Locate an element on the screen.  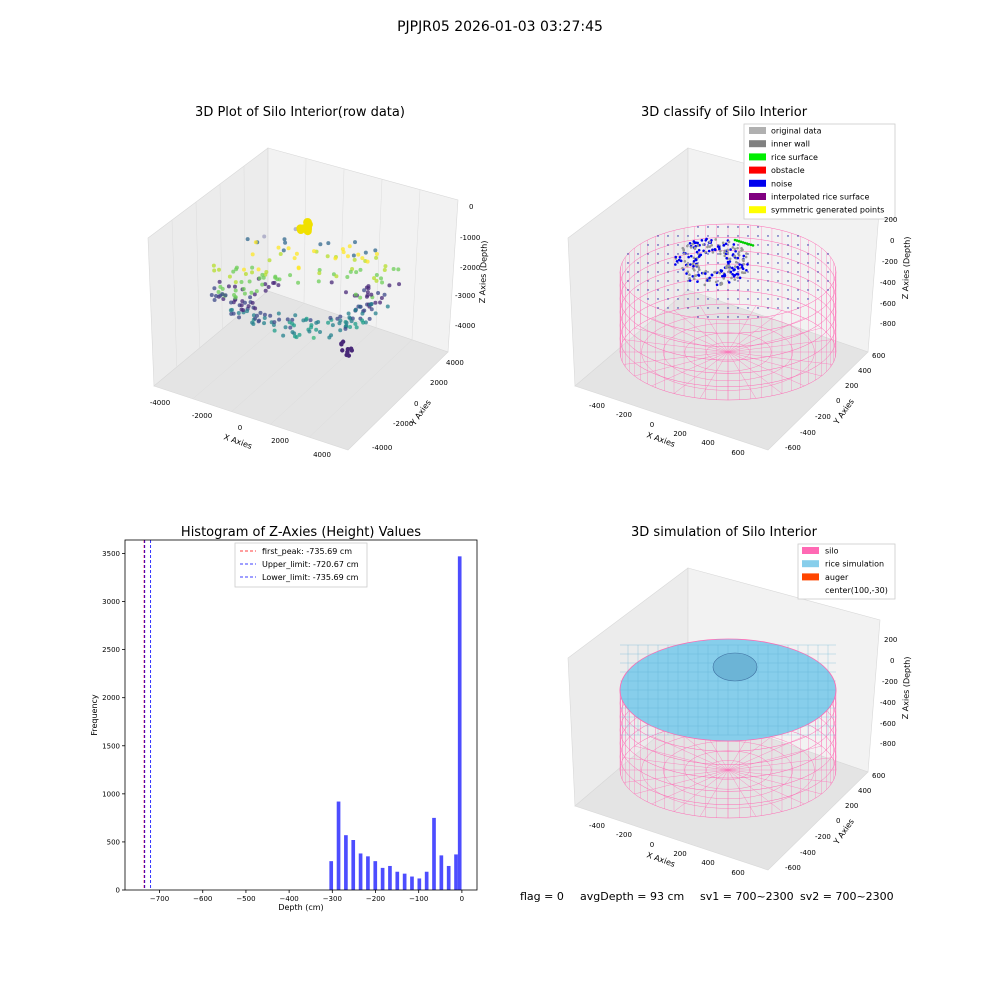
classify-xtick: -200 is located at coordinates (624, 415).